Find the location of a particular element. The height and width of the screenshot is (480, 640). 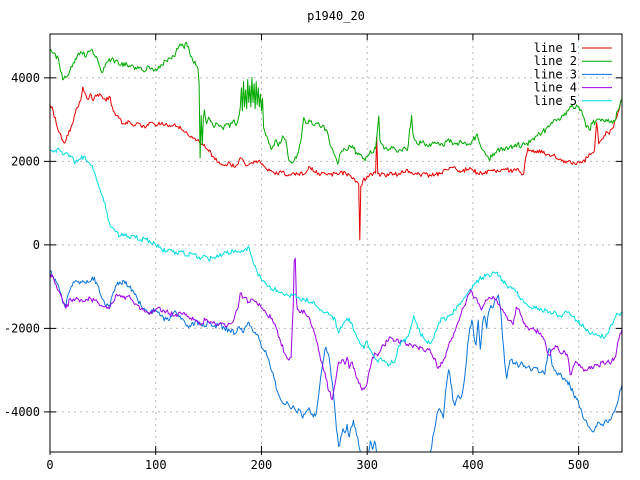

chart-title: p1940_20 is located at coordinates (336, 16).